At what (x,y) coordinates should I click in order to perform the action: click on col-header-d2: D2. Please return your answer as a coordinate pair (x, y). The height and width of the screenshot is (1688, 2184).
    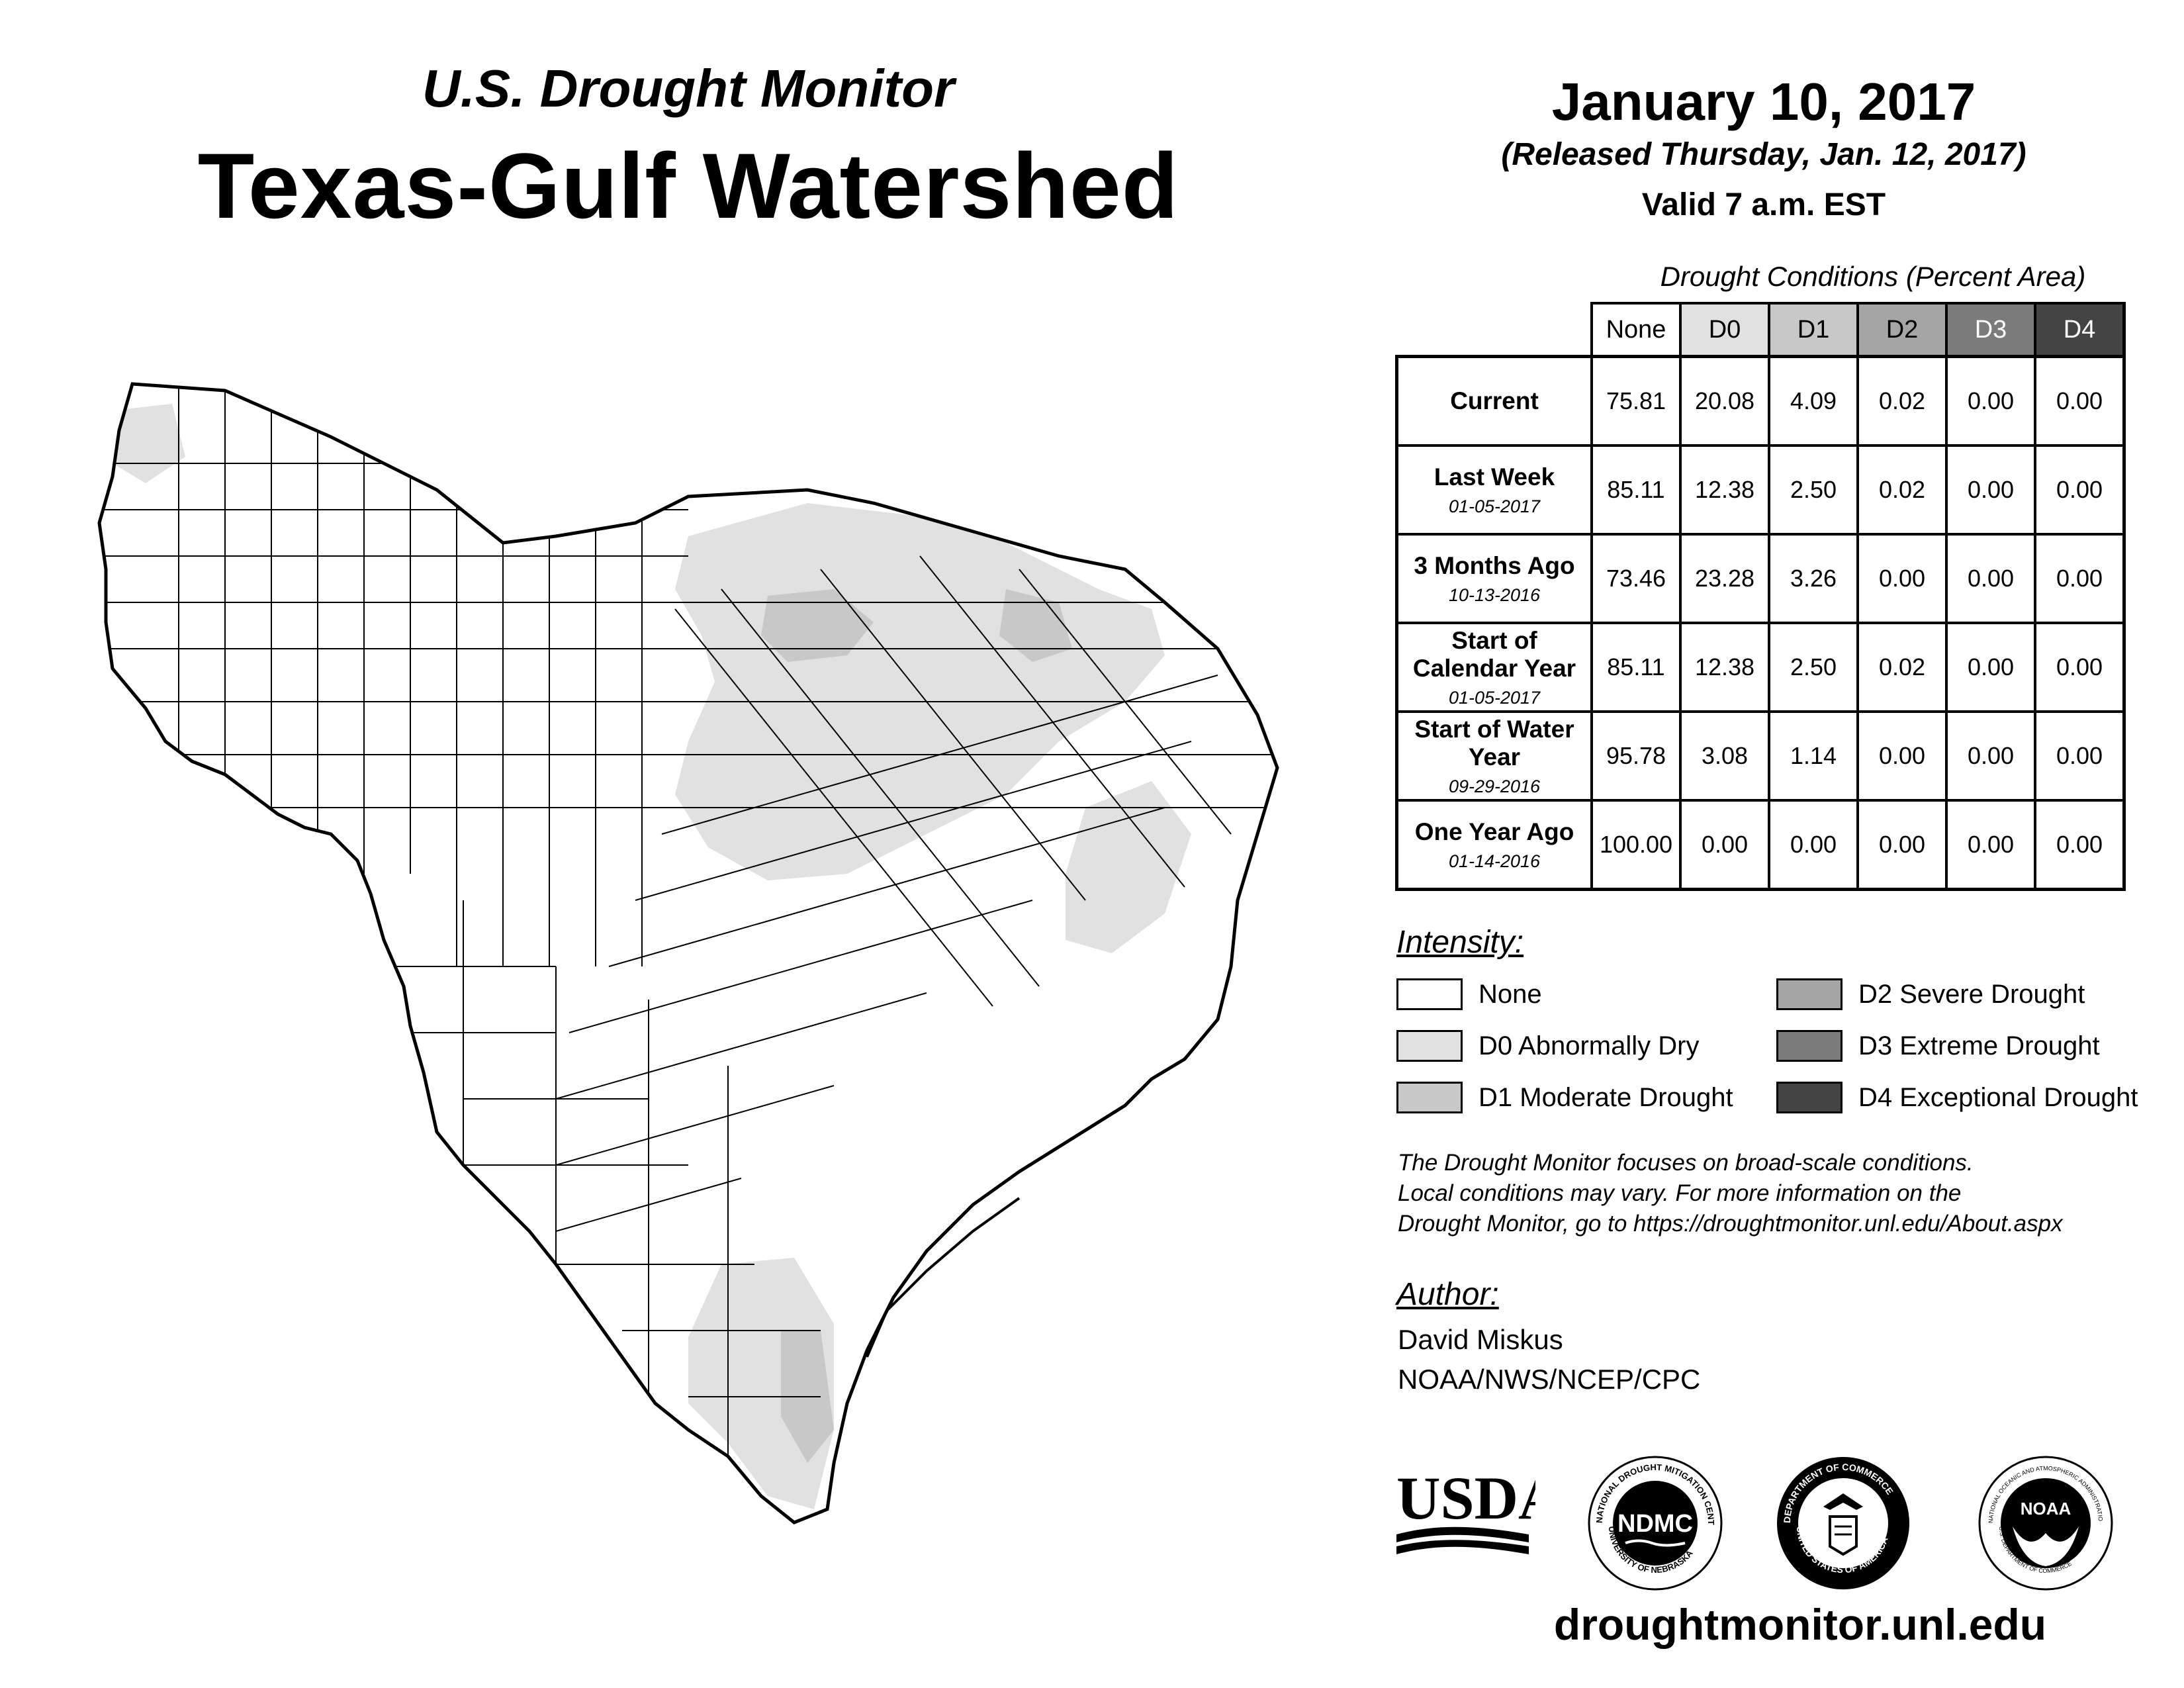
    Looking at the image, I should click on (1902, 330).